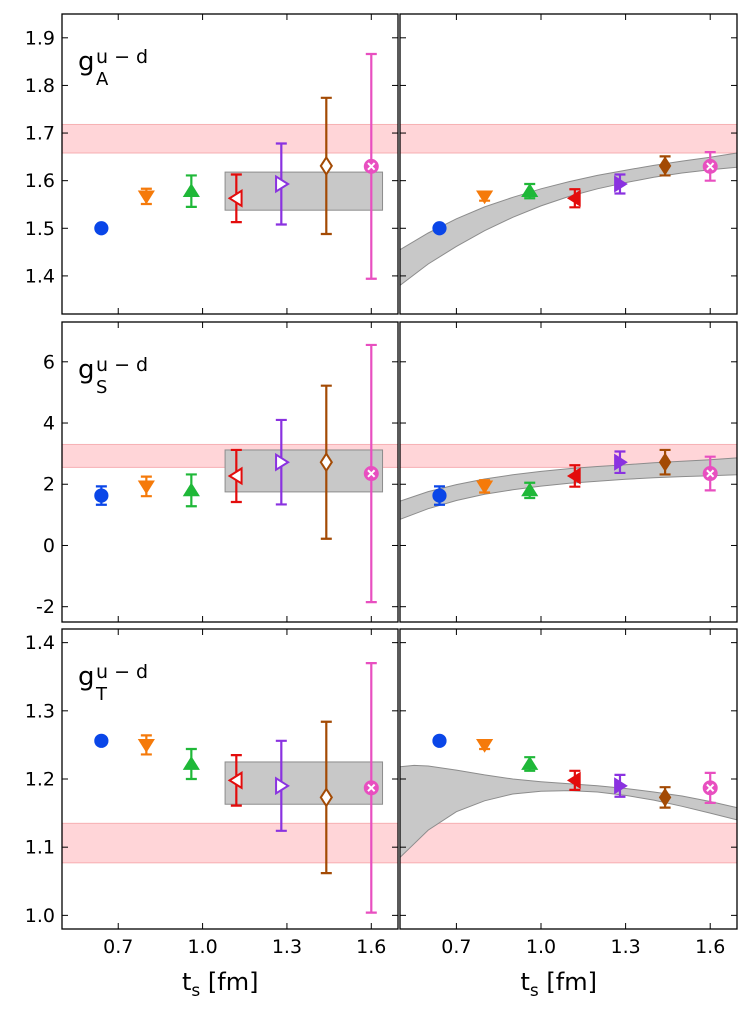 This screenshot has width=747, height=1023. I want to click on y-tick-label: 6, so click(49, 362).